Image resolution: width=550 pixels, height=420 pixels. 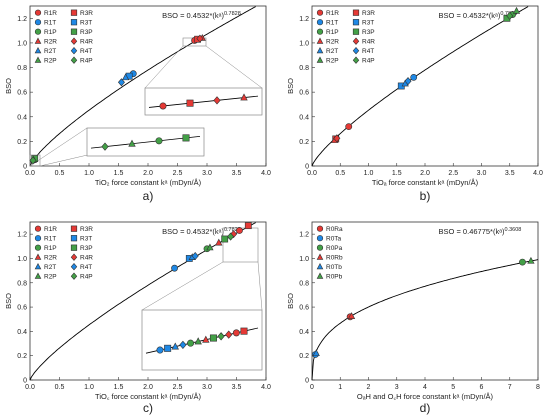 What do you see at coordinates (332, 32) in the screenshot?
I see `legend-label-r1p: R1P` at bounding box center [332, 32].